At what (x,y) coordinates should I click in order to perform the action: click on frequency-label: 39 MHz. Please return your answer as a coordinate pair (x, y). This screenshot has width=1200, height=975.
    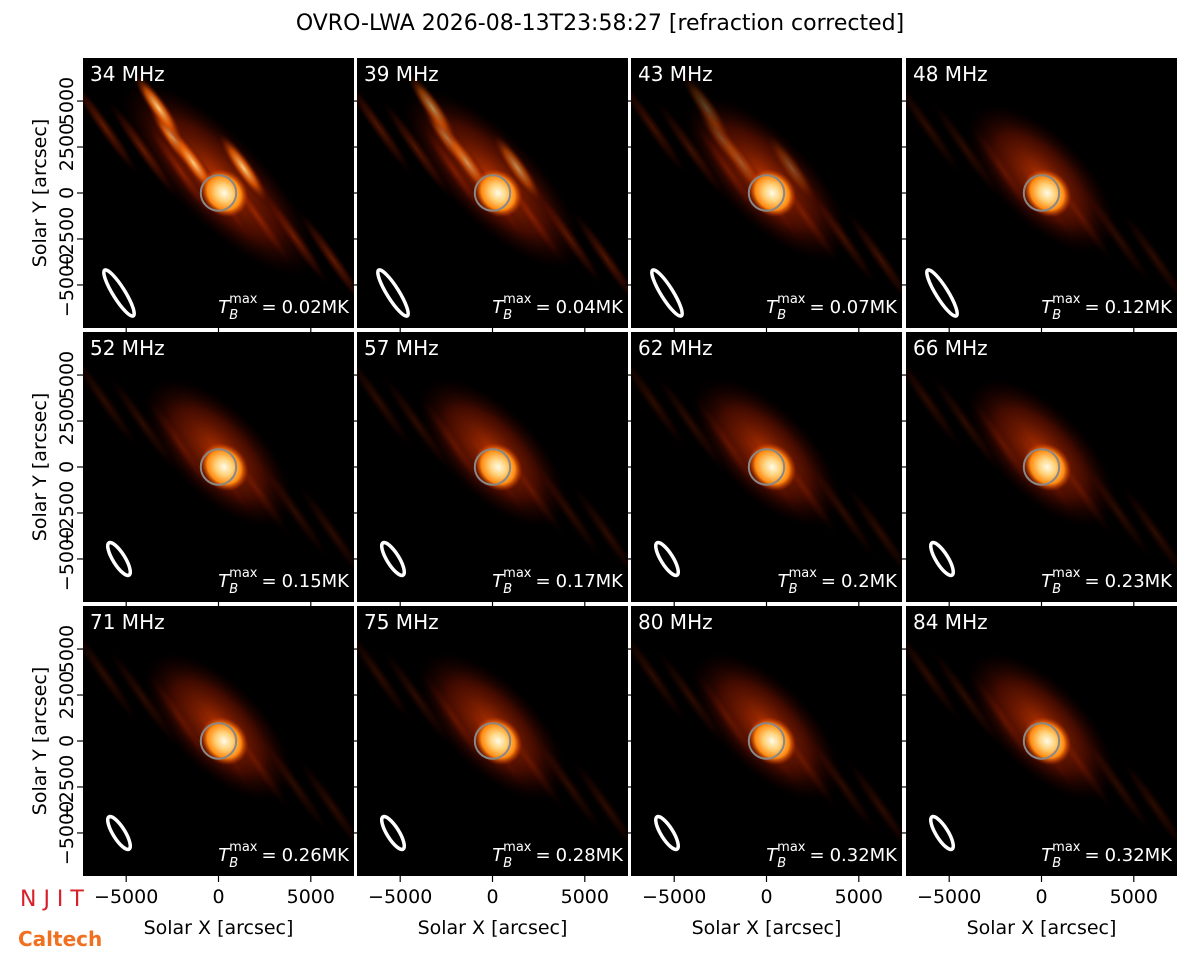
    Looking at the image, I should click on (401, 74).